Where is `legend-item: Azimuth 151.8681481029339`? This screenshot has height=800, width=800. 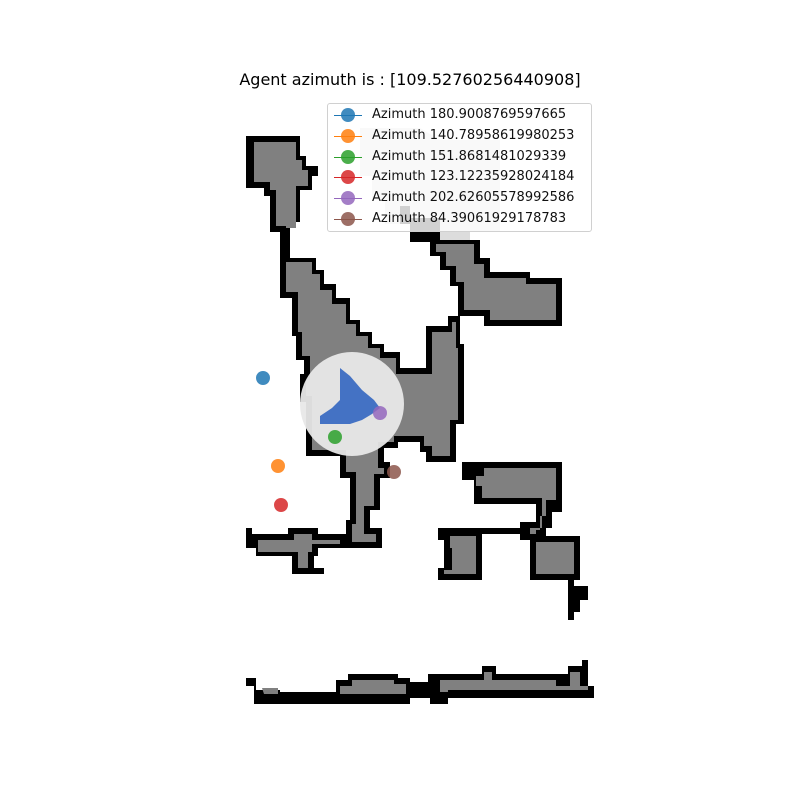
legend-item: Azimuth 151.8681481029339 is located at coordinates (459, 157).